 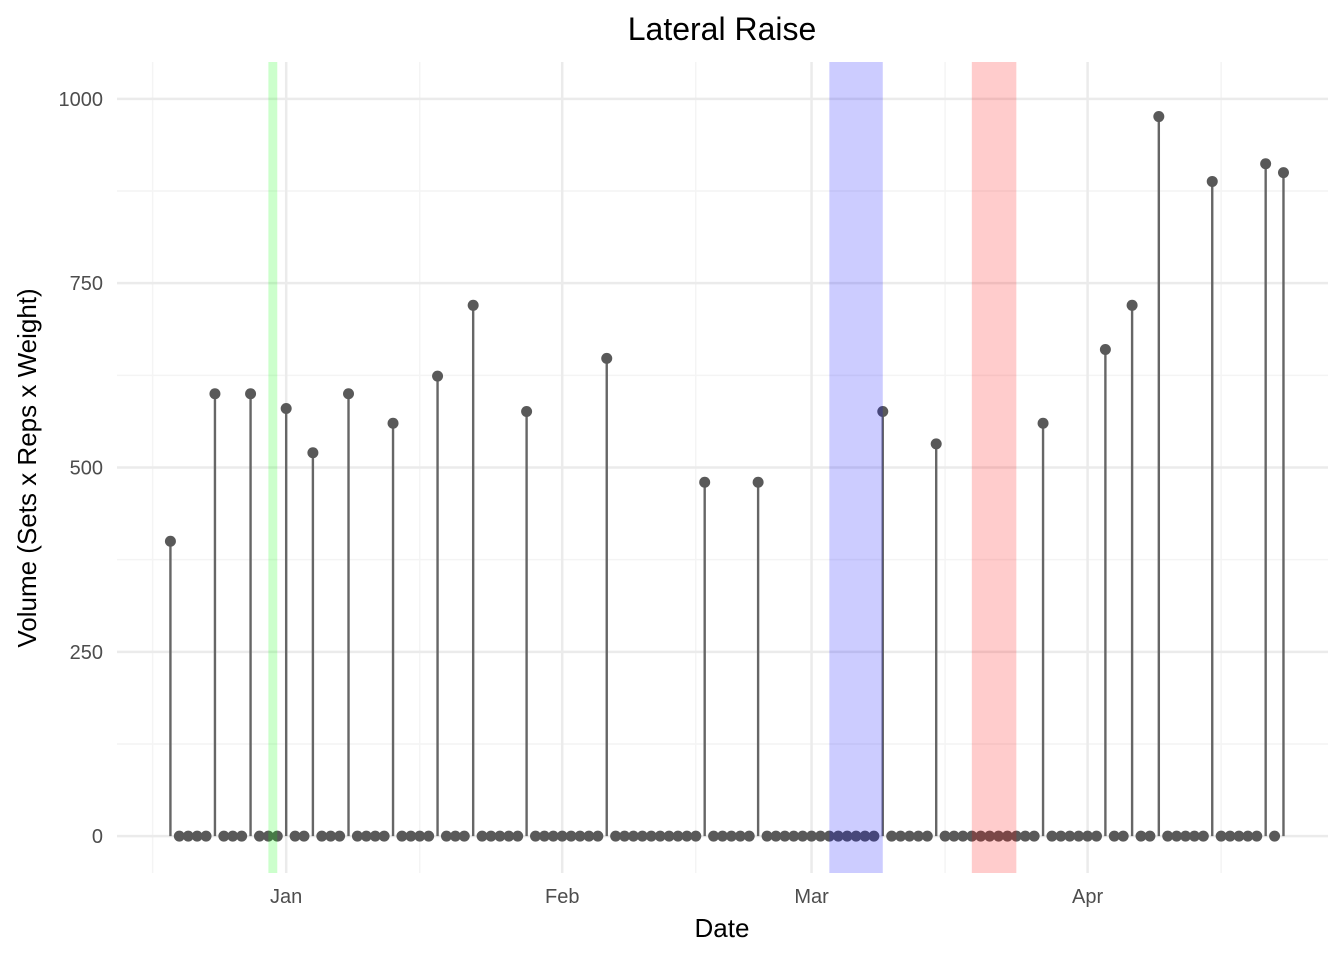 I want to click on y-axis-tick-labels: 0 250 500 750 1000, so click(x=81, y=468).